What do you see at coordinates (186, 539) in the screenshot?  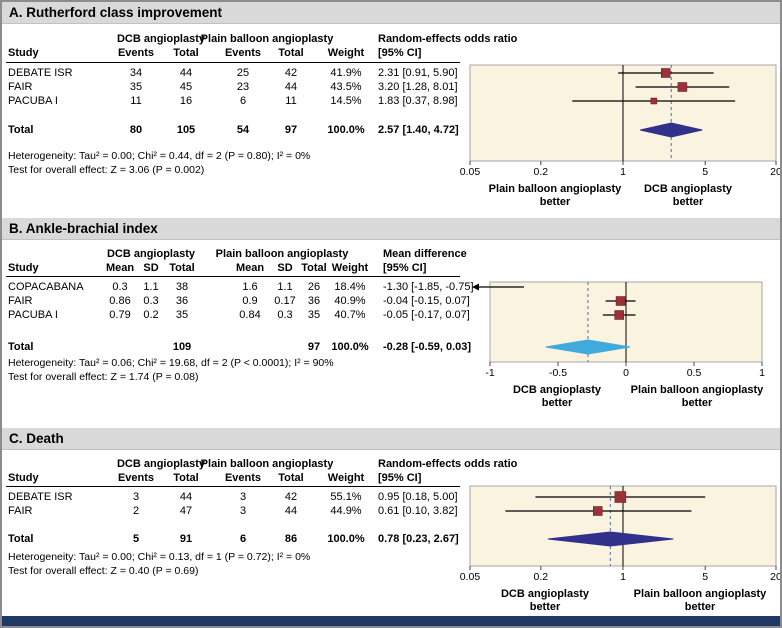 I see `total-cell: 91` at bounding box center [186, 539].